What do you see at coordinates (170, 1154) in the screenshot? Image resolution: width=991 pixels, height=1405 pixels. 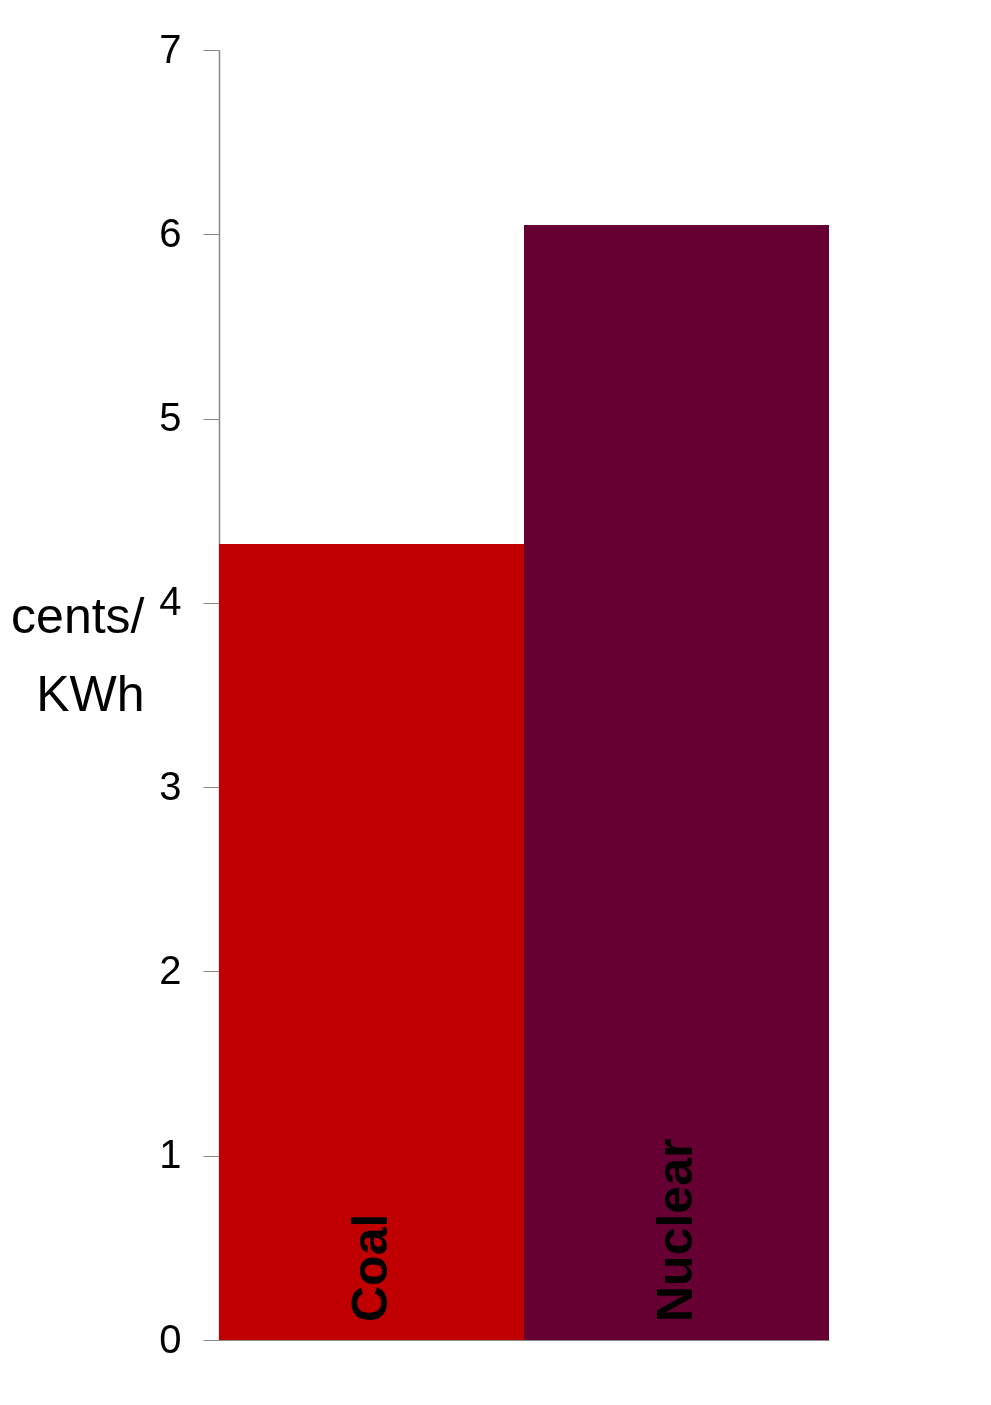 I see `y-tick-label: 1` at bounding box center [170, 1154].